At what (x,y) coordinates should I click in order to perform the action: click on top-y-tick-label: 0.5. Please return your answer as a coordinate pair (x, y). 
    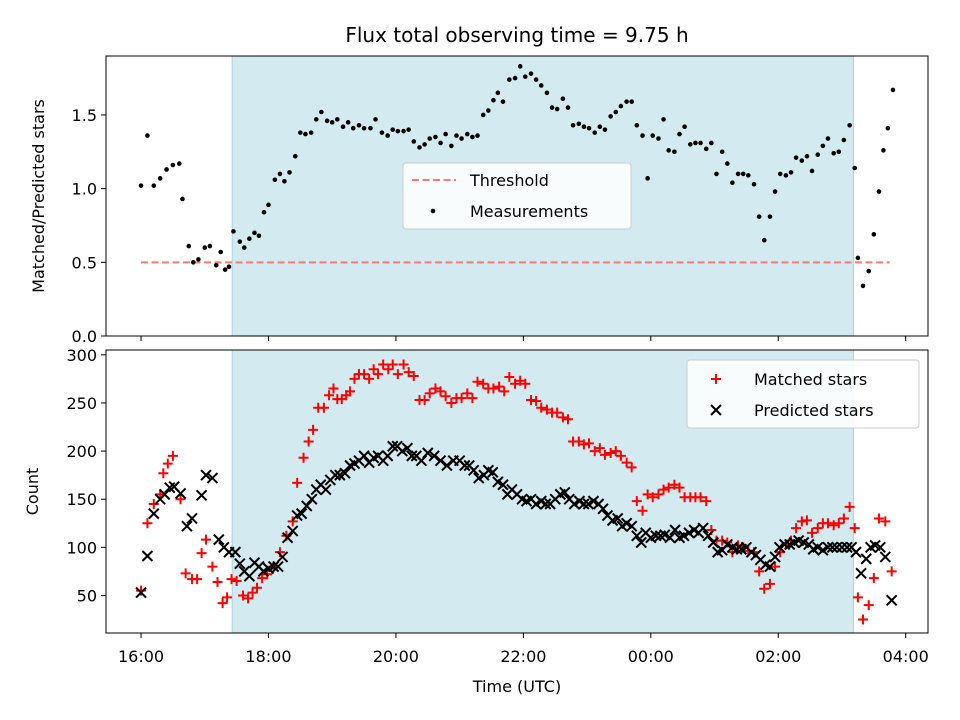
    Looking at the image, I should click on (84, 262).